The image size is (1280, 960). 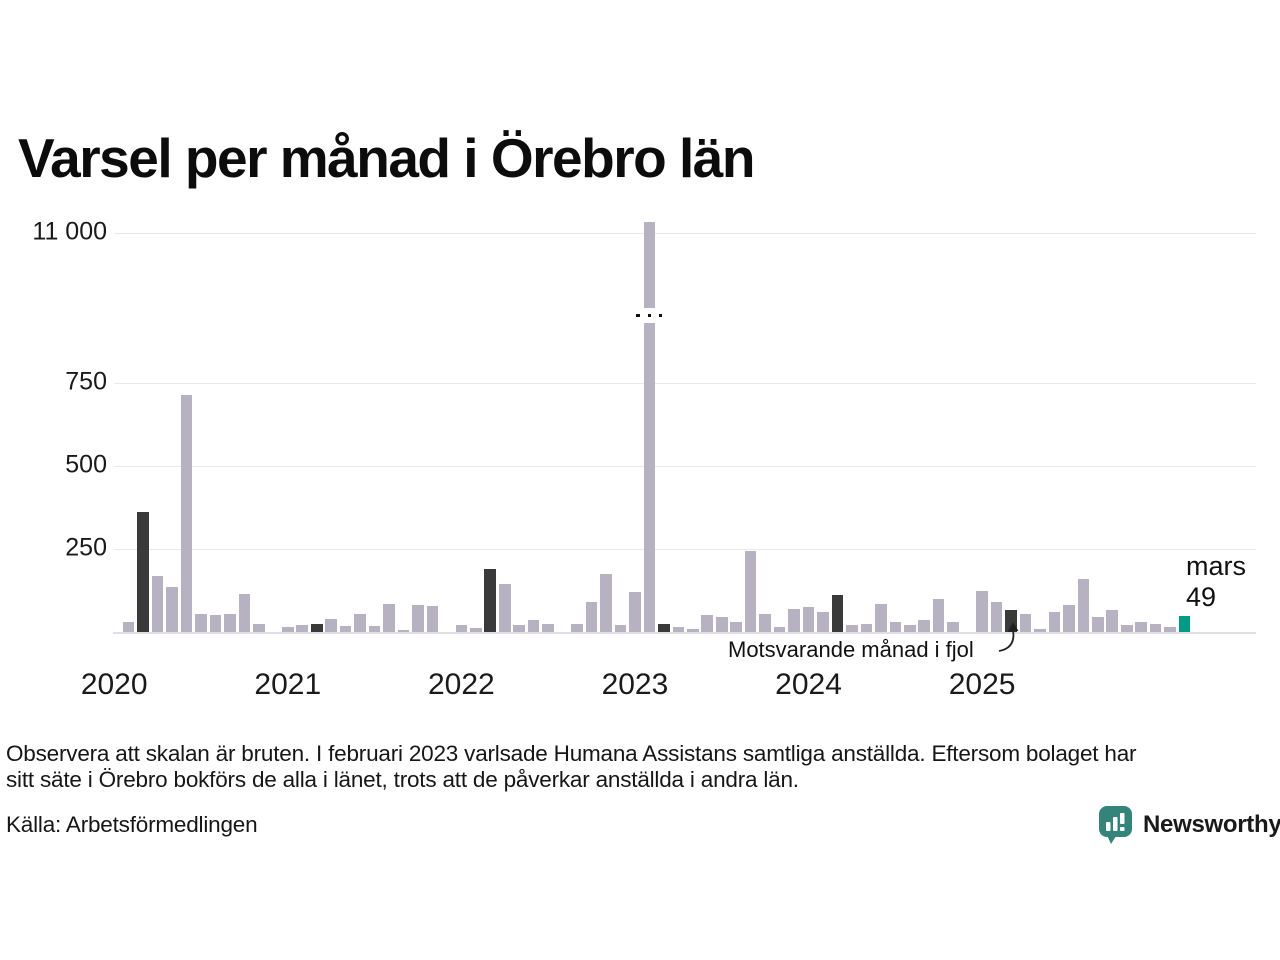 What do you see at coordinates (461, 684) in the screenshot?
I see `x-tick-label: 2022` at bounding box center [461, 684].